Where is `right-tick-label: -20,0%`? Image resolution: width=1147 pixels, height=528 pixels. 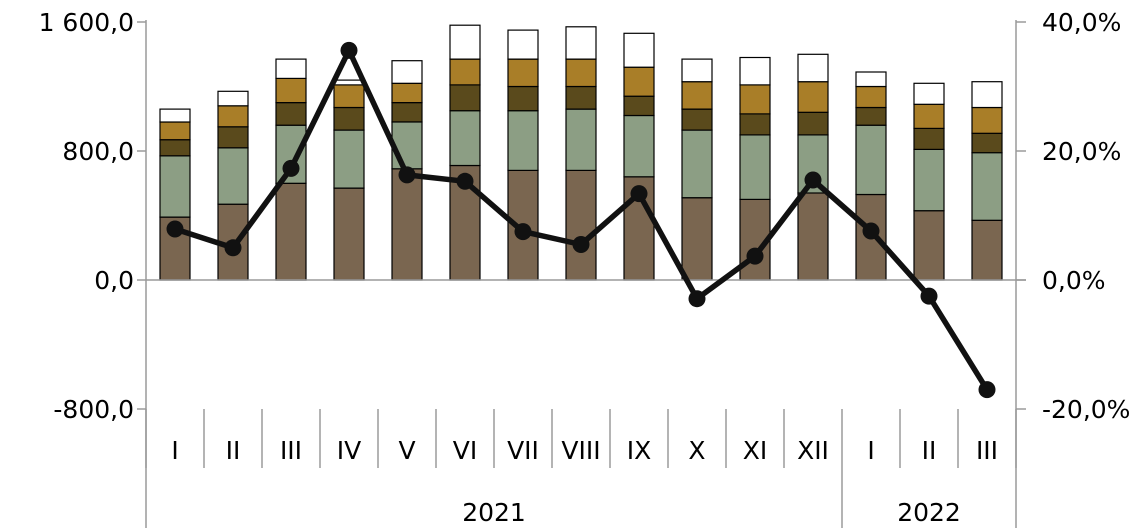 right-tick-label: -20,0% is located at coordinates (1086, 409).